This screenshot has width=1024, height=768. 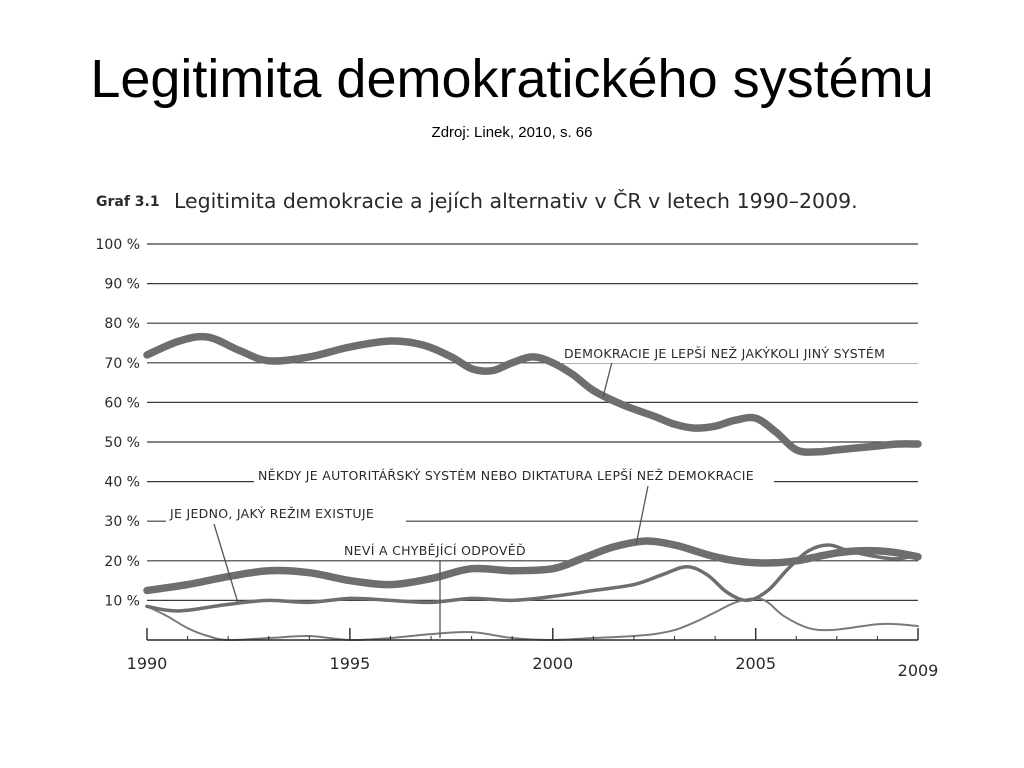 What do you see at coordinates (147, 663) in the screenshot?
I see `x-tick-label: 1990` at bounding box center [147, 663].